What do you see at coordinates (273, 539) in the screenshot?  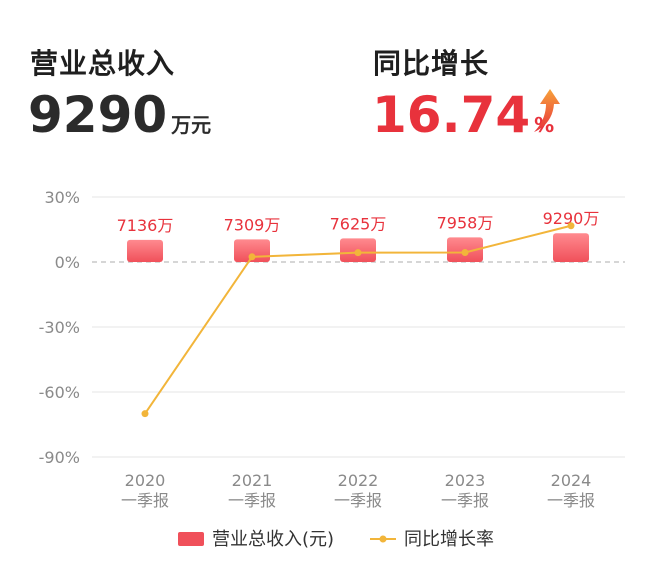 I see `legend-bar-label: 营业总收入(元)` at bounding box center [273, 539].